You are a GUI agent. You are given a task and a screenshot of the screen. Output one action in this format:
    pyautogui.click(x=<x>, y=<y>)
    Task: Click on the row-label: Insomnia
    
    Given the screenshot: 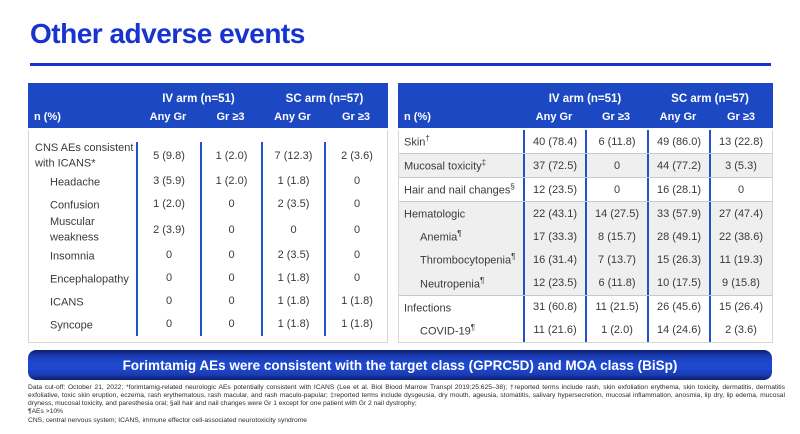 What is the action you would take?
    pyautogui.click(x=72, y=256)
    